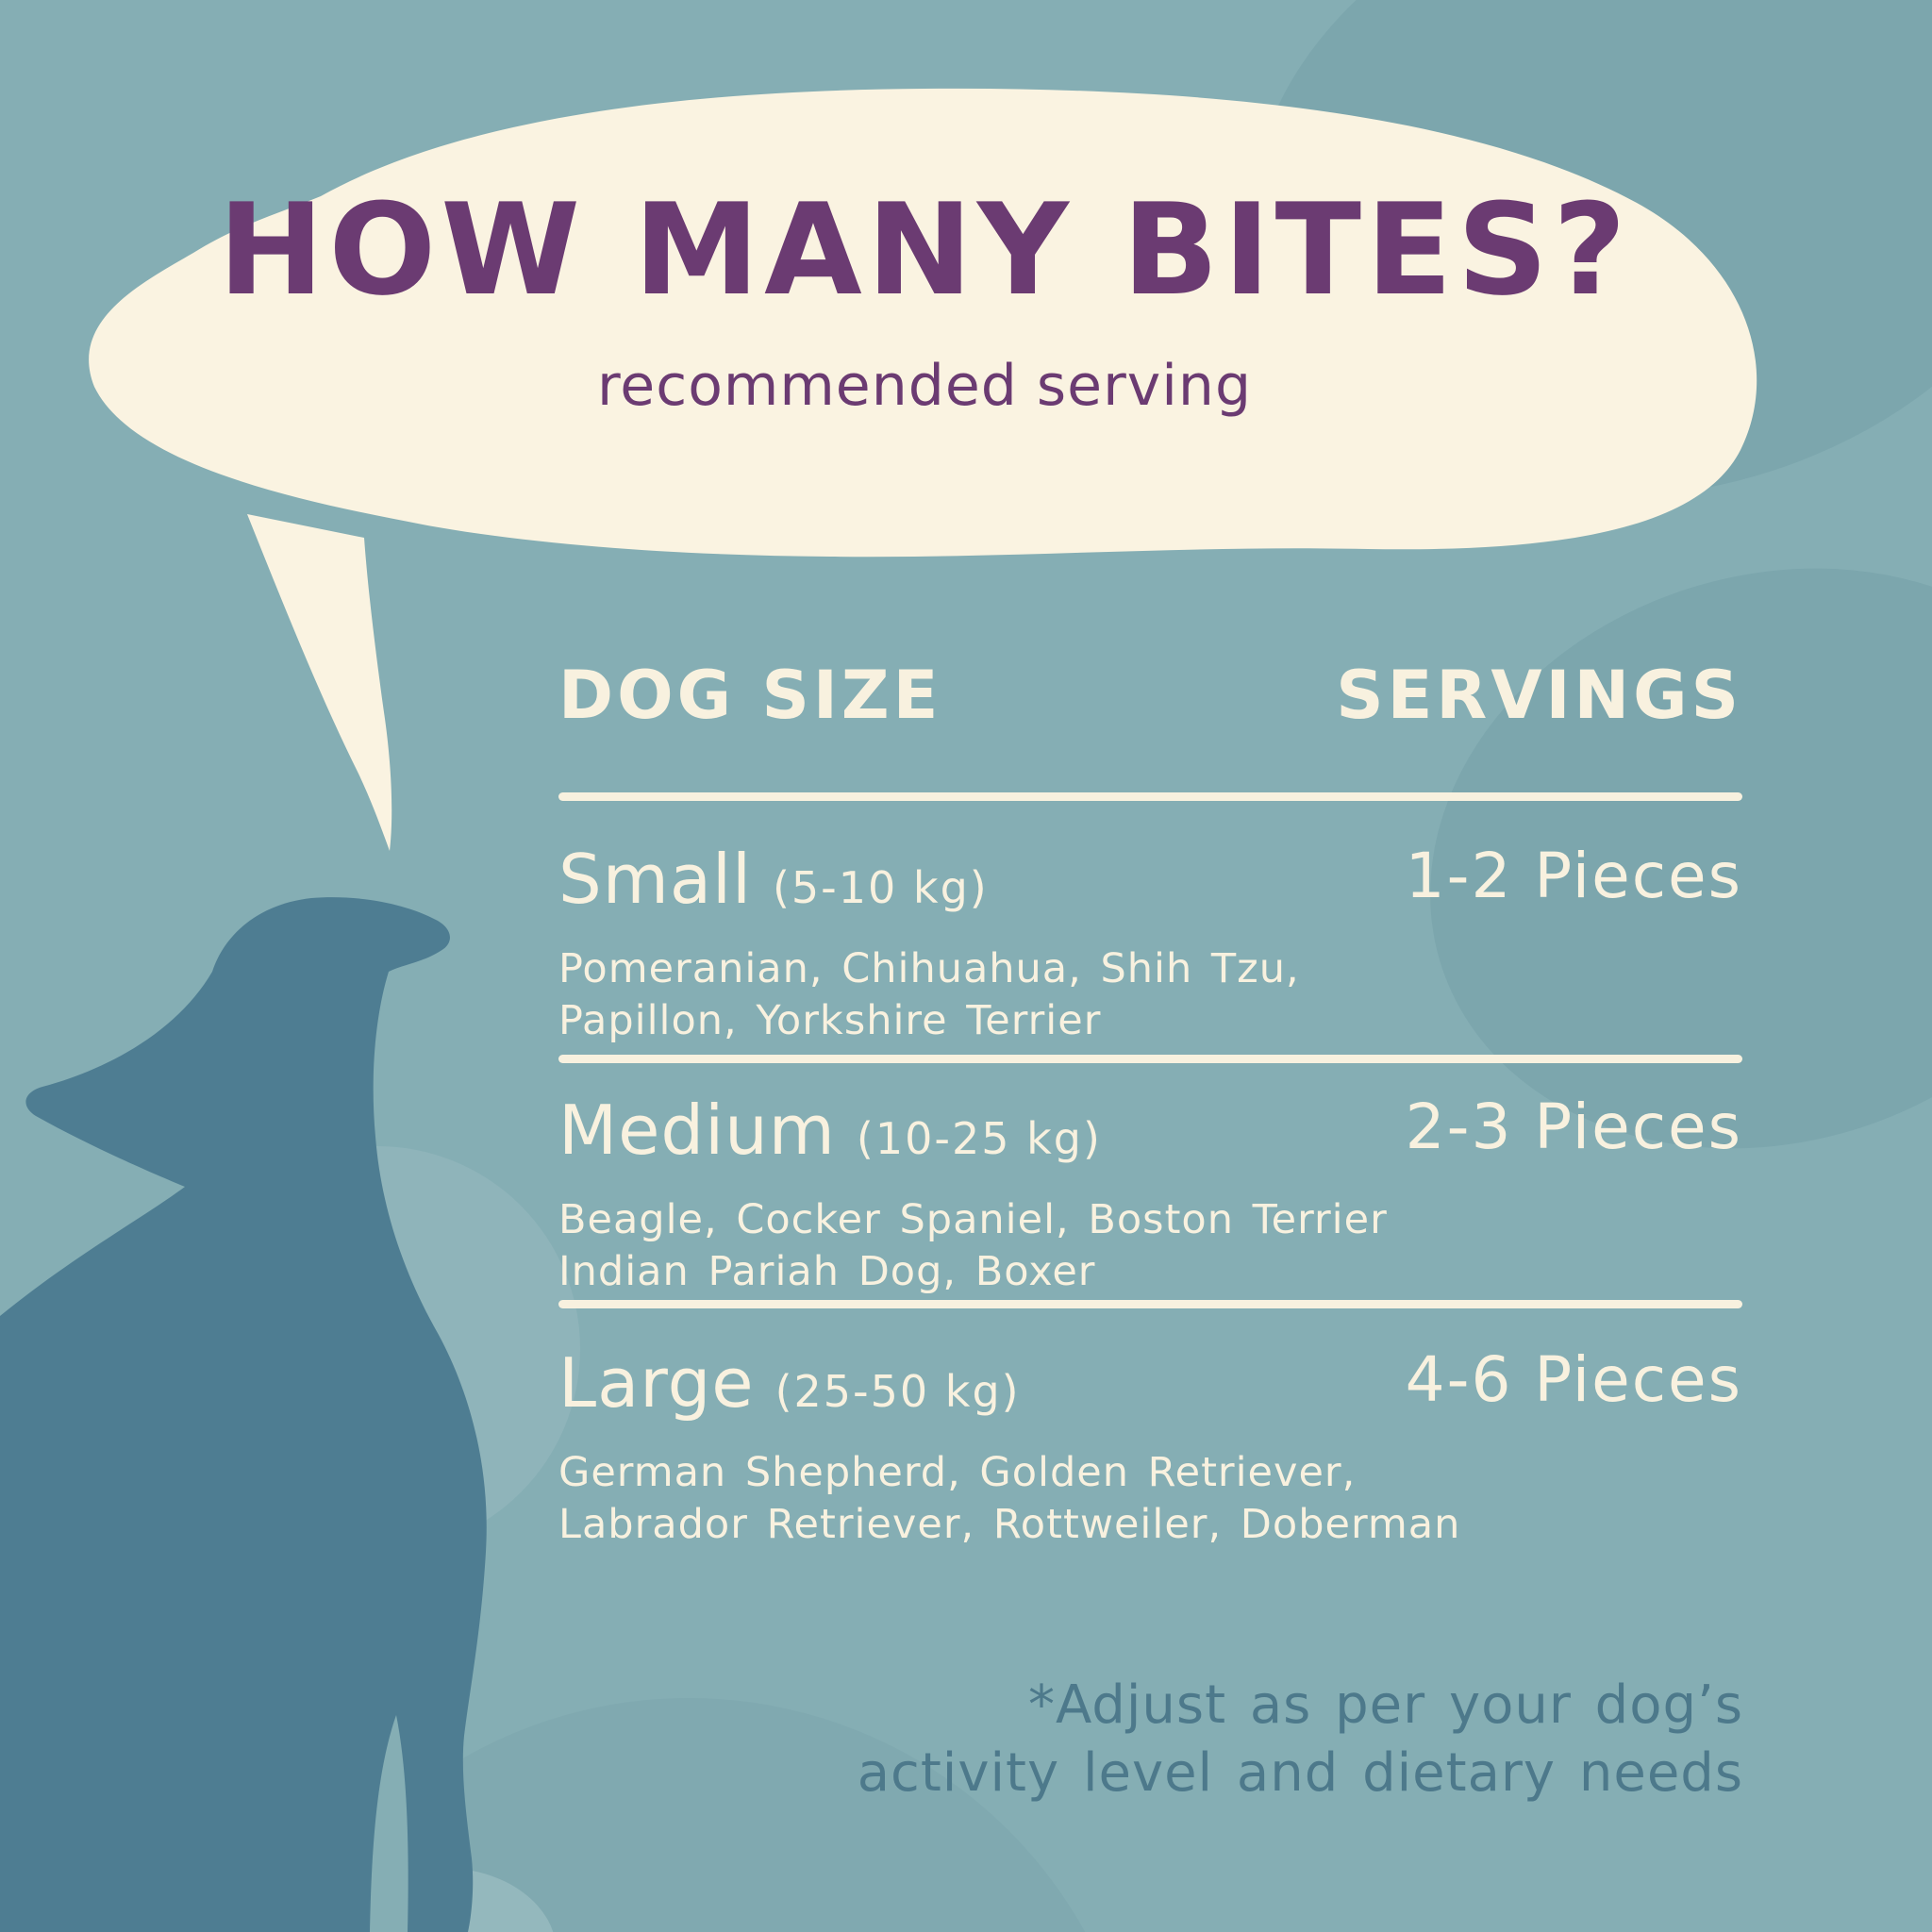 Image resolution: width=1932 pixels, height=1932 pixels. What do you see at coordinates (973, 1219) in the screenshot?
I see `breeds-line: Beagle, Cocker Spaniel, Boston Terrier` at bounding box center [973, 1219].